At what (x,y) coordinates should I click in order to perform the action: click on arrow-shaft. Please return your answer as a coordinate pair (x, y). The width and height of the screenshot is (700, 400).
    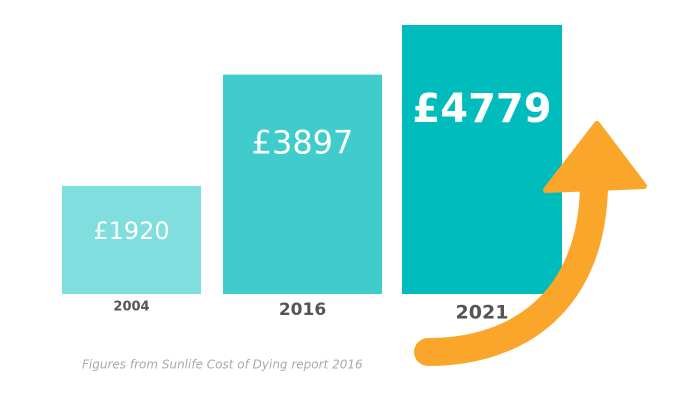
    Looking at the image, I should click on (511, 269).